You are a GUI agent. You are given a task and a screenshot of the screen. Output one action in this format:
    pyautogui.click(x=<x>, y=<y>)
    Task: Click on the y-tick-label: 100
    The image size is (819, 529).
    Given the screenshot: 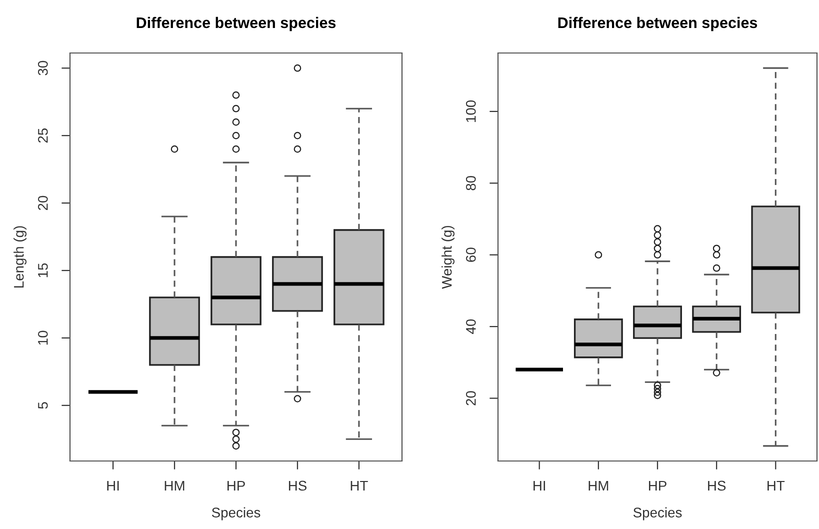 What is the action you would take?
    pyautogui.click(x=471, y=111)
    